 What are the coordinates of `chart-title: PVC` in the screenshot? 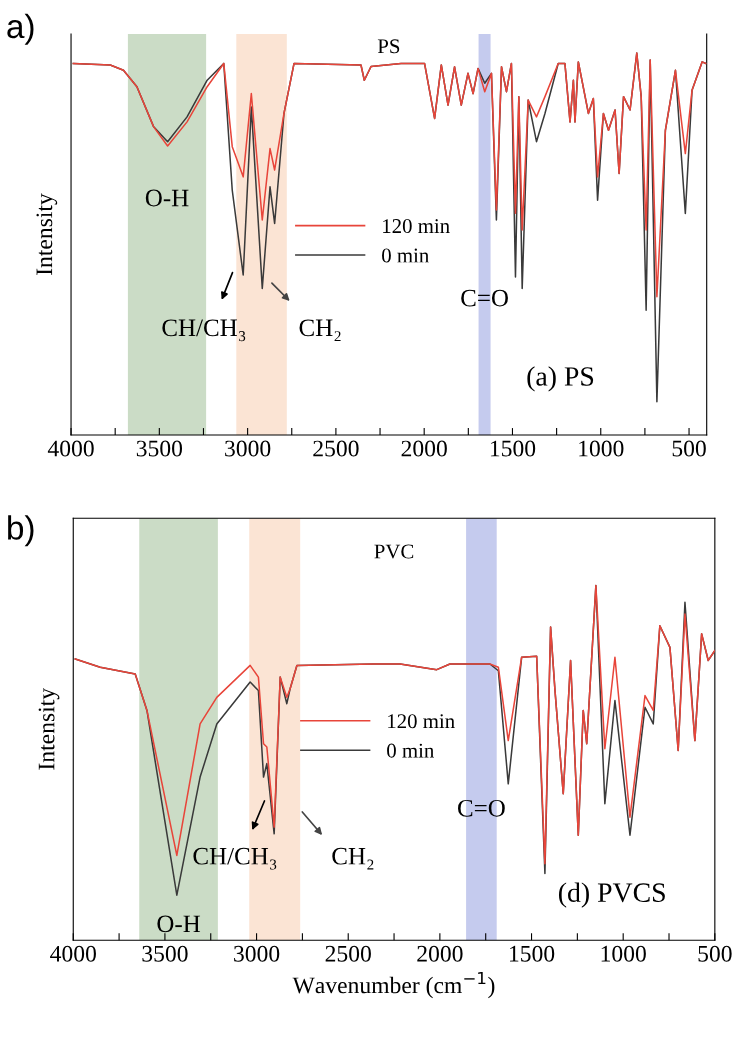 It's located at (394, 551).